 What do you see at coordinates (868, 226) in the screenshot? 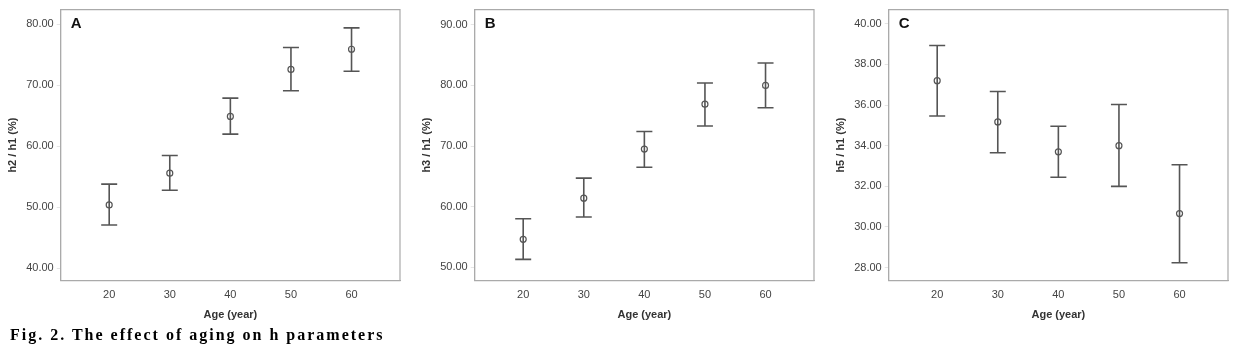
I see `y-tick-label: 30.00` at bounding box center [868, 226].